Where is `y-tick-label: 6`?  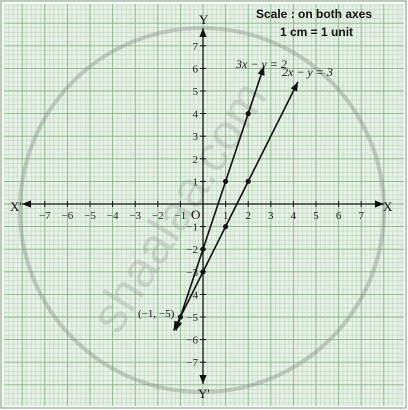
y-tick-label: 6 is located at coordinates (196, 69).